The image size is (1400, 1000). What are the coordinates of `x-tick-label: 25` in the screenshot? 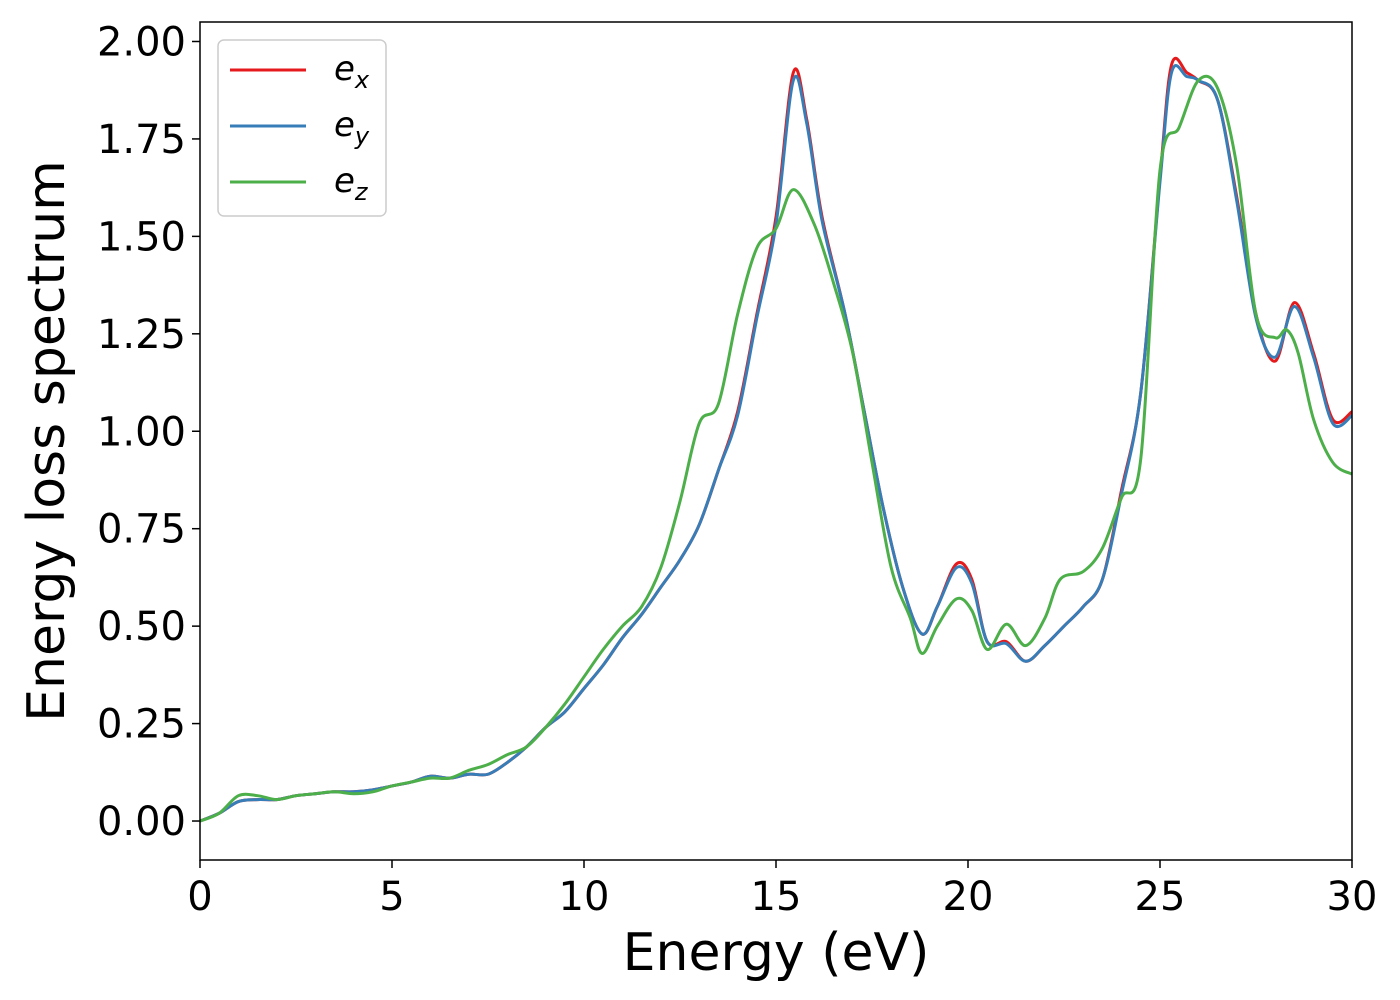 It's located at (1160, 897).